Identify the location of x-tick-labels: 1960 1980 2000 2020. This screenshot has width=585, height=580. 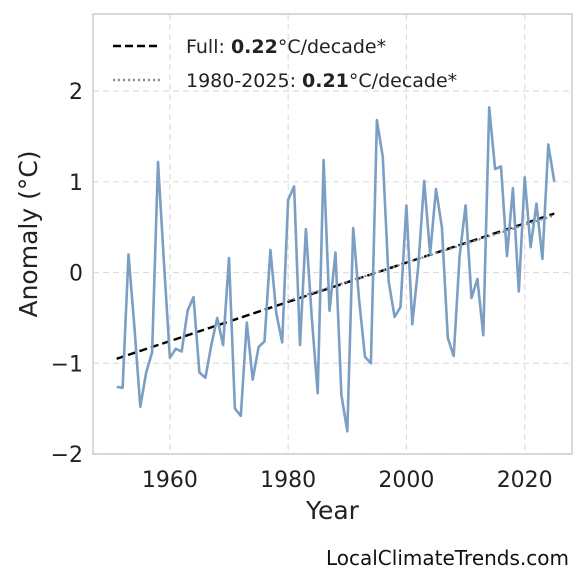
(347, 480).